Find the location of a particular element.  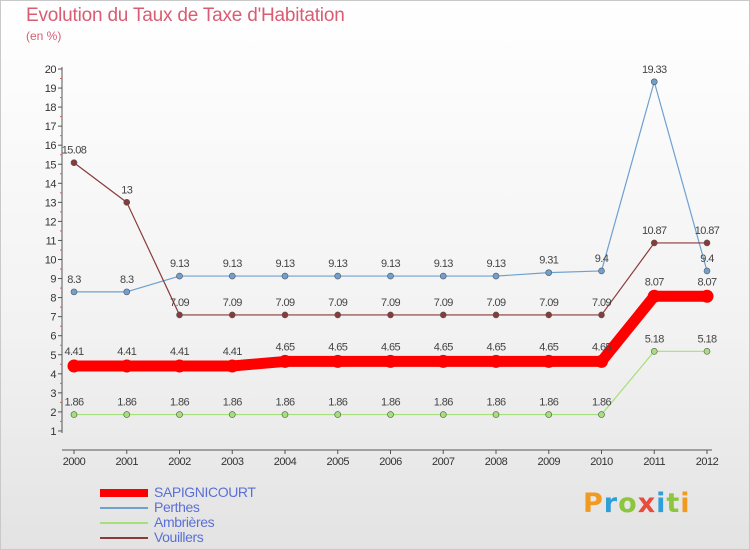

y-tick-label: 14 is located at coordinates (51, 184).